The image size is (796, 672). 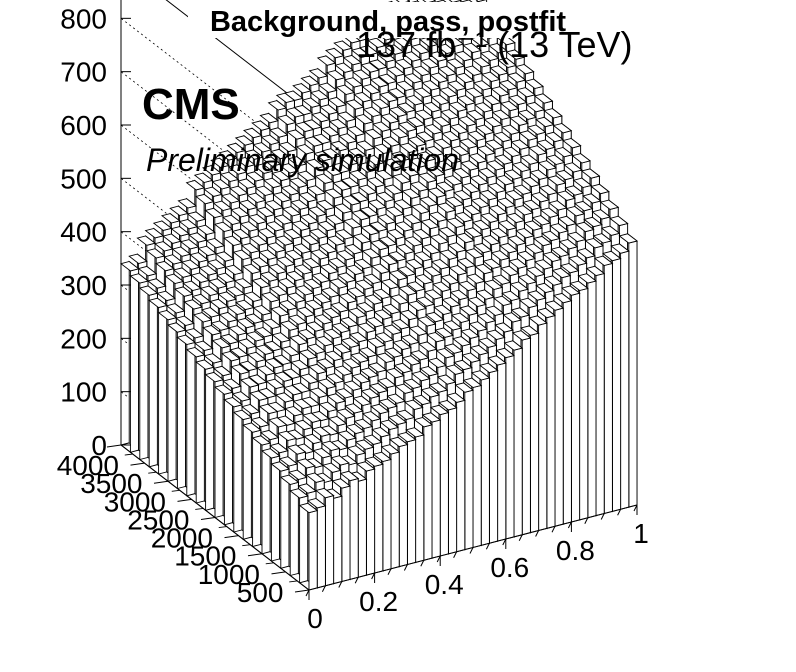 What do you see at coordinates (88, 465) in the screenshot?
I see `y-tick-label: 4000` at bounding box center [88, 465].